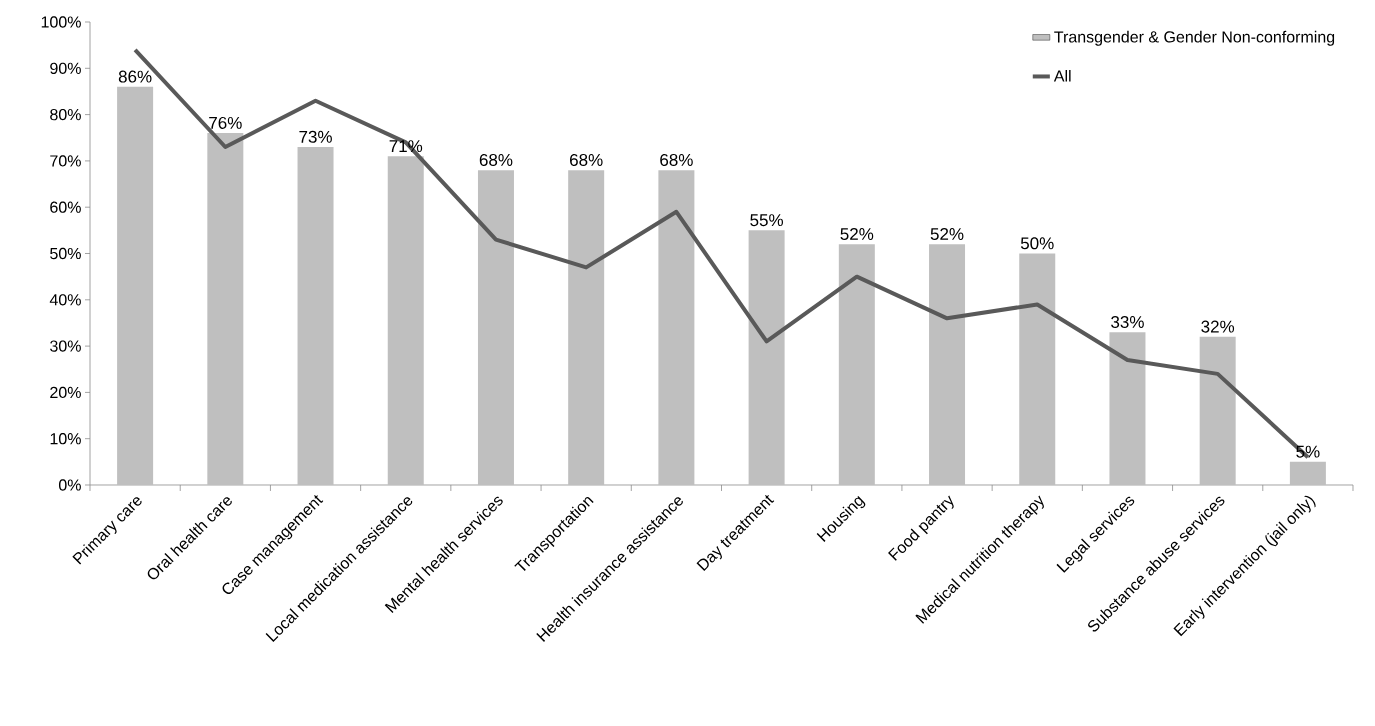 The image size is (1375, 726). I want to click on data-label: 73%, so click(315, 136).